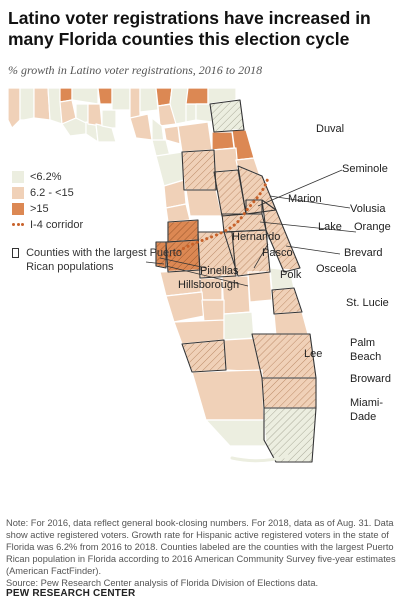 Image resolution: width=420 pixels, height=608 pixels. What do you see at coordinates (195, 137) in the screenshot?
I see `county-alachua` at bounding box center [195, 137].